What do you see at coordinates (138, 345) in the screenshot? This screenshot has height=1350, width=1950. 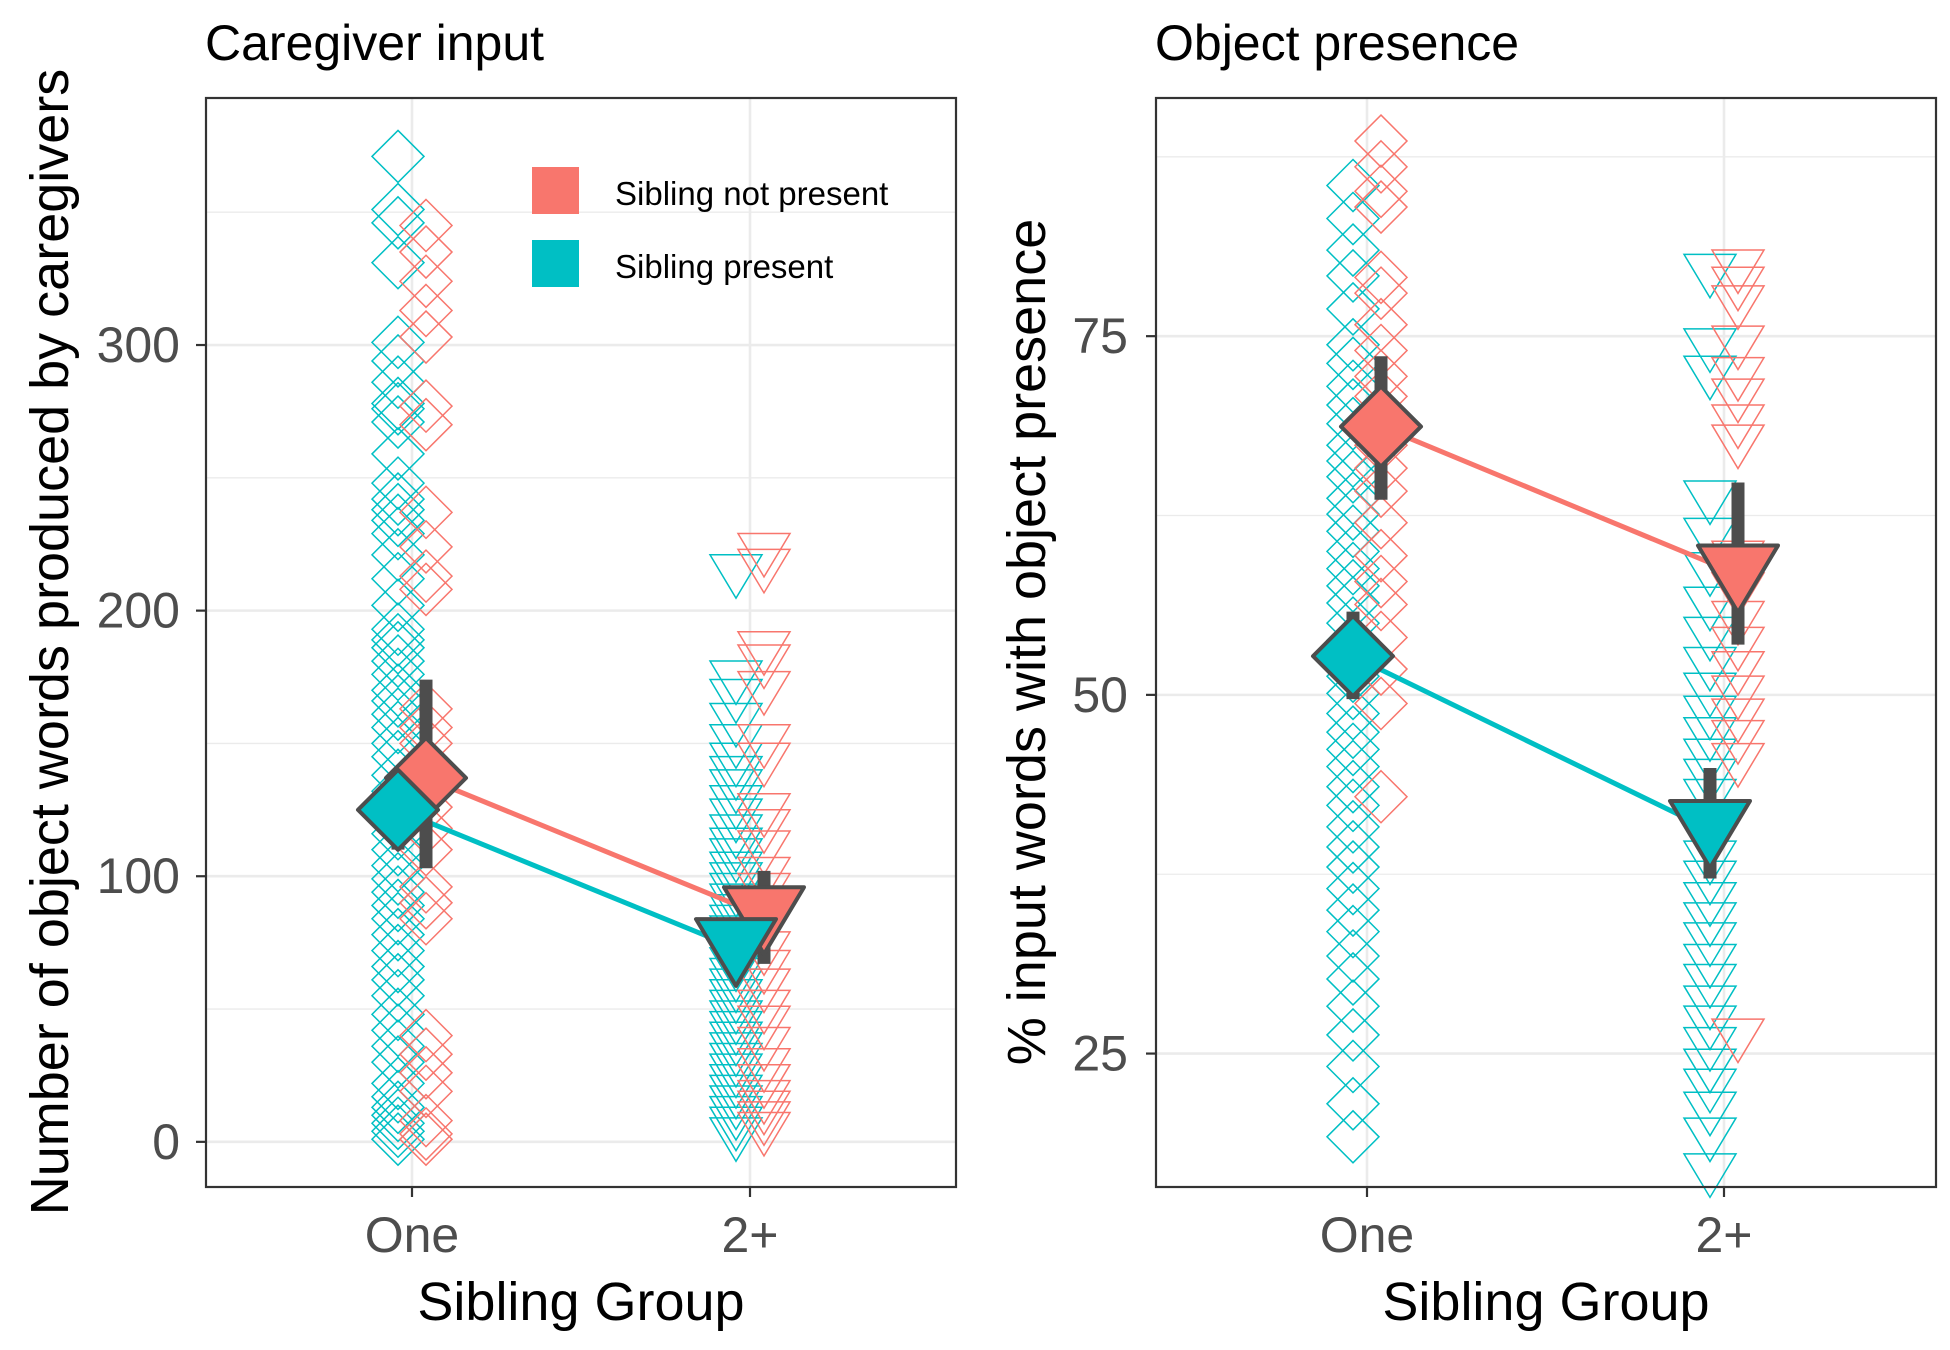 I see `y-tick-label: 300` at bounding box center [138, 345].